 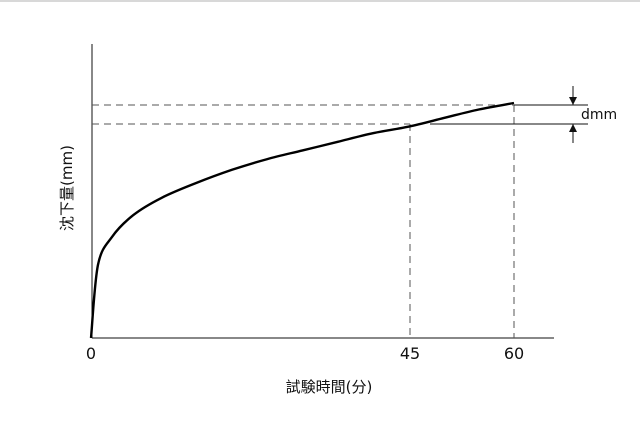 What do you see at coordinates (599, 115) in the screenshot?
I see `delta-label: dmm` at bounding box center [599, 115].